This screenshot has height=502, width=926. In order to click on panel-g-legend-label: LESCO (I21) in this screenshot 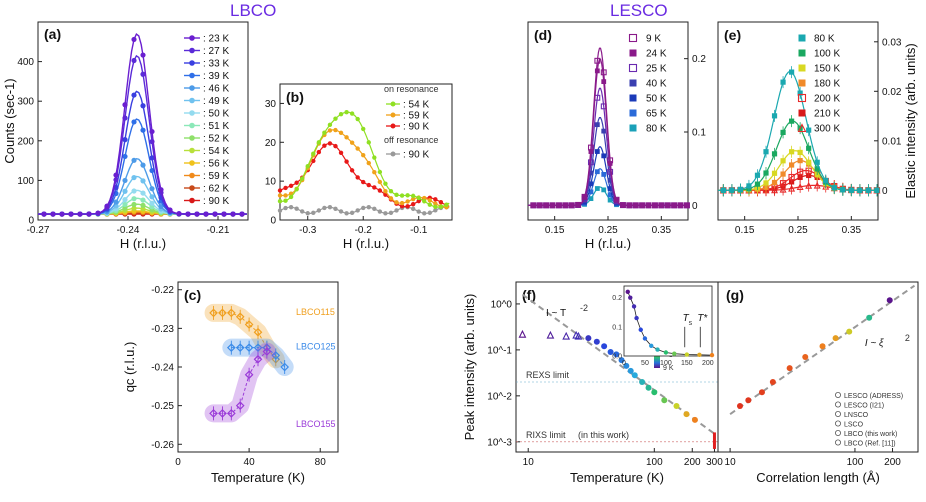, I will do `click(864, 406)`.